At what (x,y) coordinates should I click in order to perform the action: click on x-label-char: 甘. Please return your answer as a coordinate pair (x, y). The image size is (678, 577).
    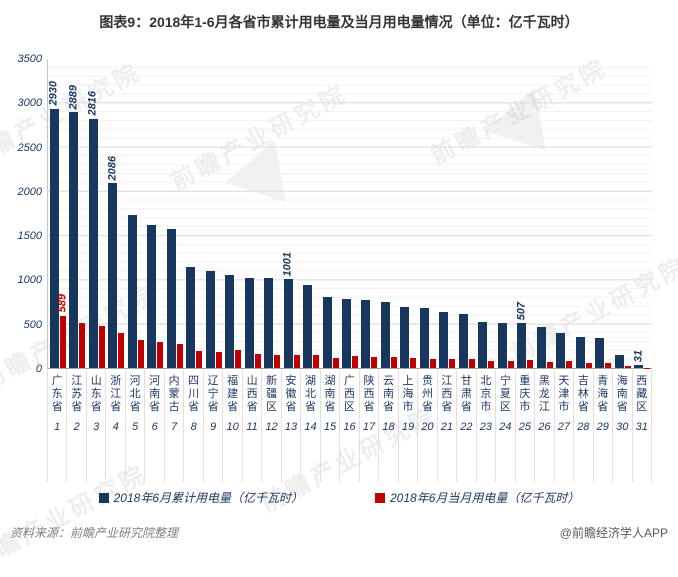
    Looking at the image, I should click on (466, 381).